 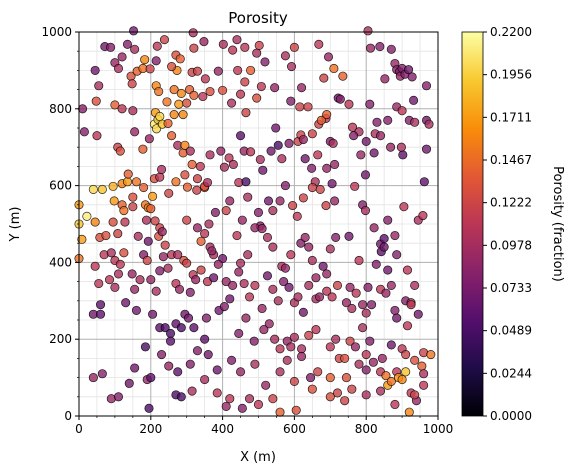 What do you see at coordinates (511, 245) in the screenshot?
I see `colorbar-tick-label: 0.0978` at bounding box center [511, 245].